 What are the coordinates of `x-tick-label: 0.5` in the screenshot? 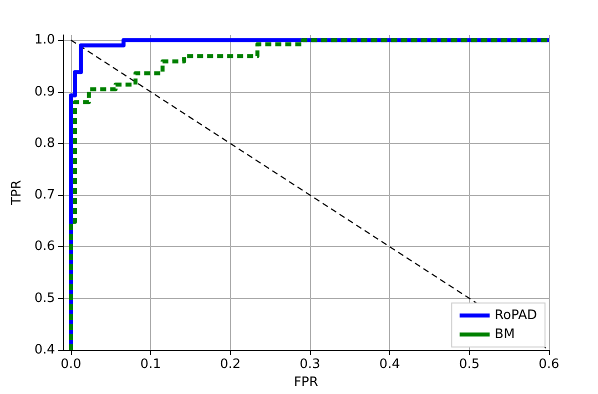 It's located at (469, 364).